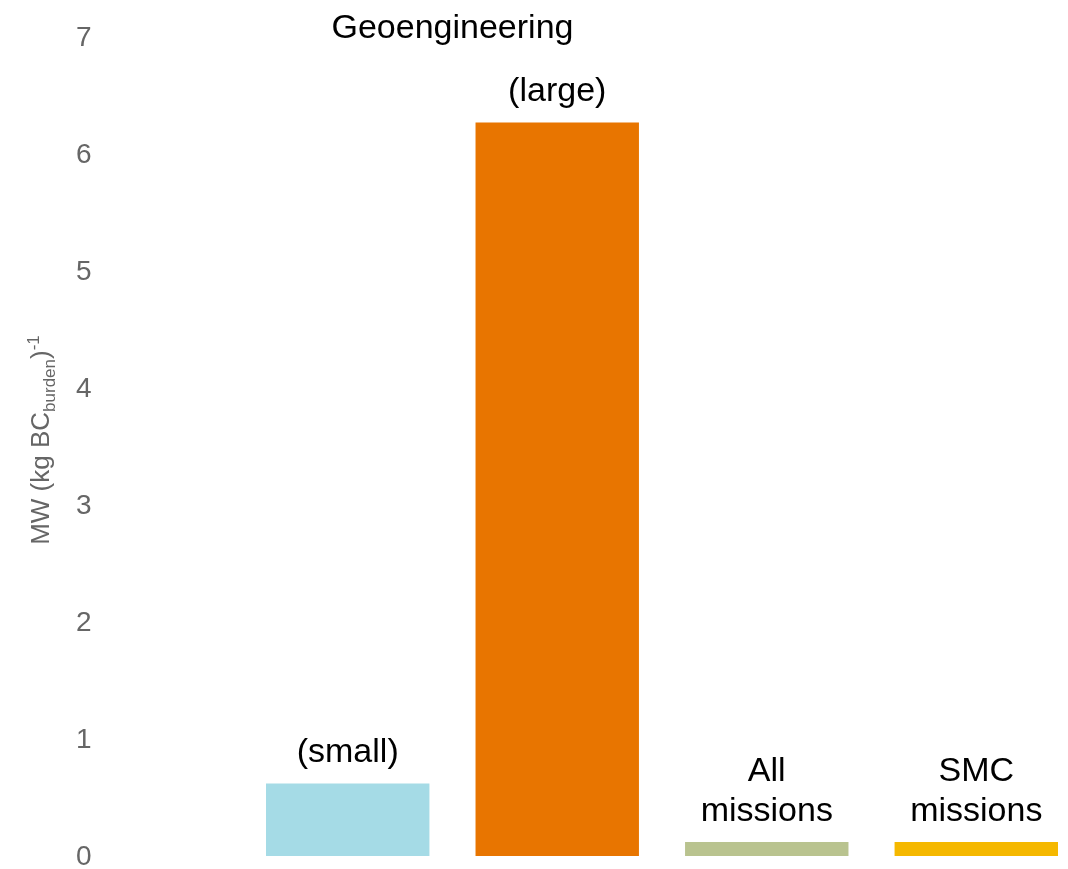 The width and height of the screenshot is (1068, 869). Describe the element at coordinates (83, 738) in the screenshot. I see `y-tick-label: 1` at that location.